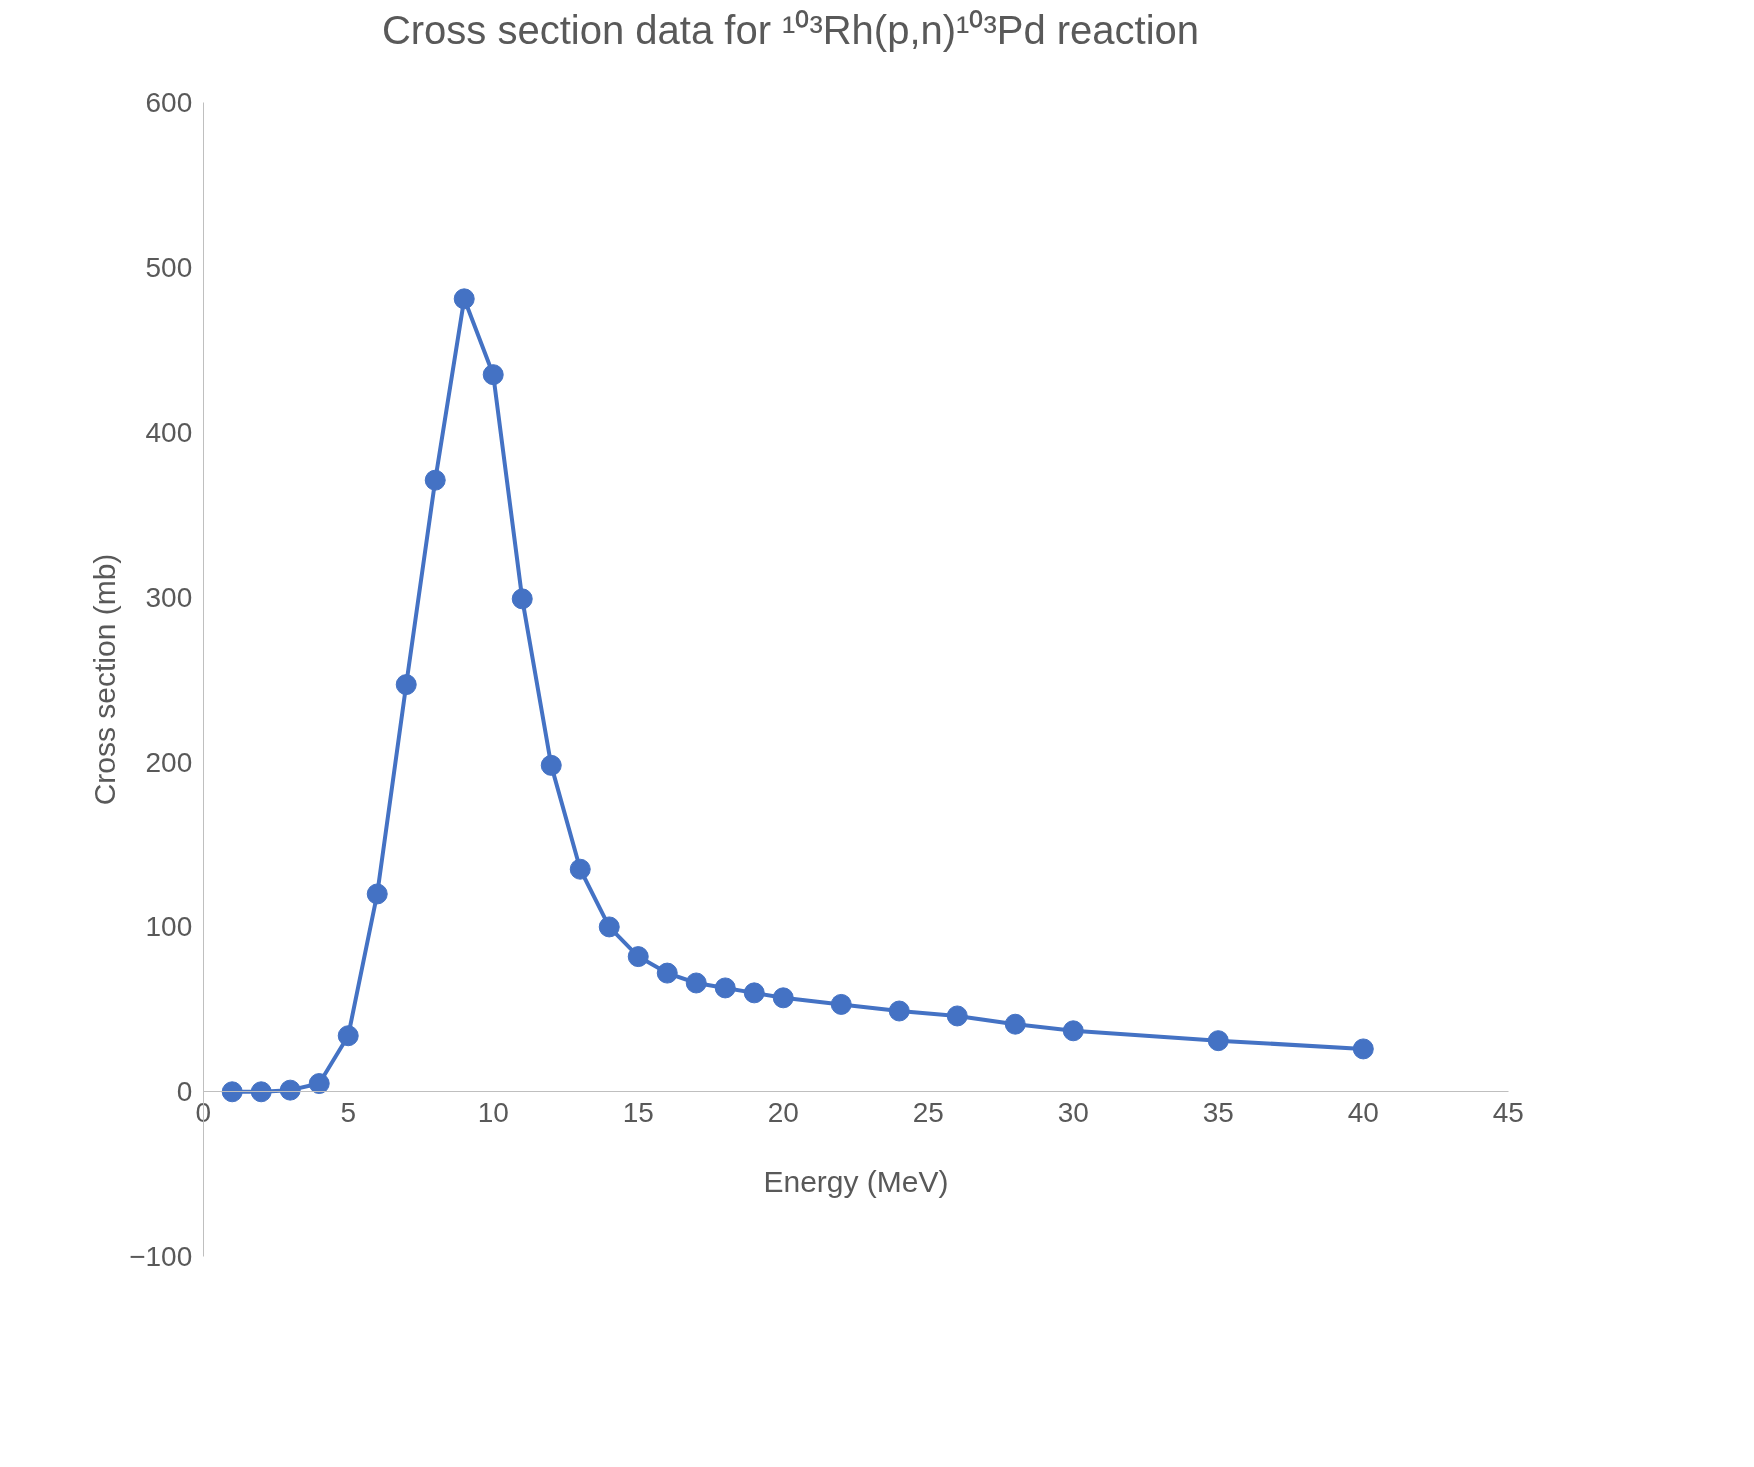  I want to click on x-tick-label: 20, so click(783, 1112).